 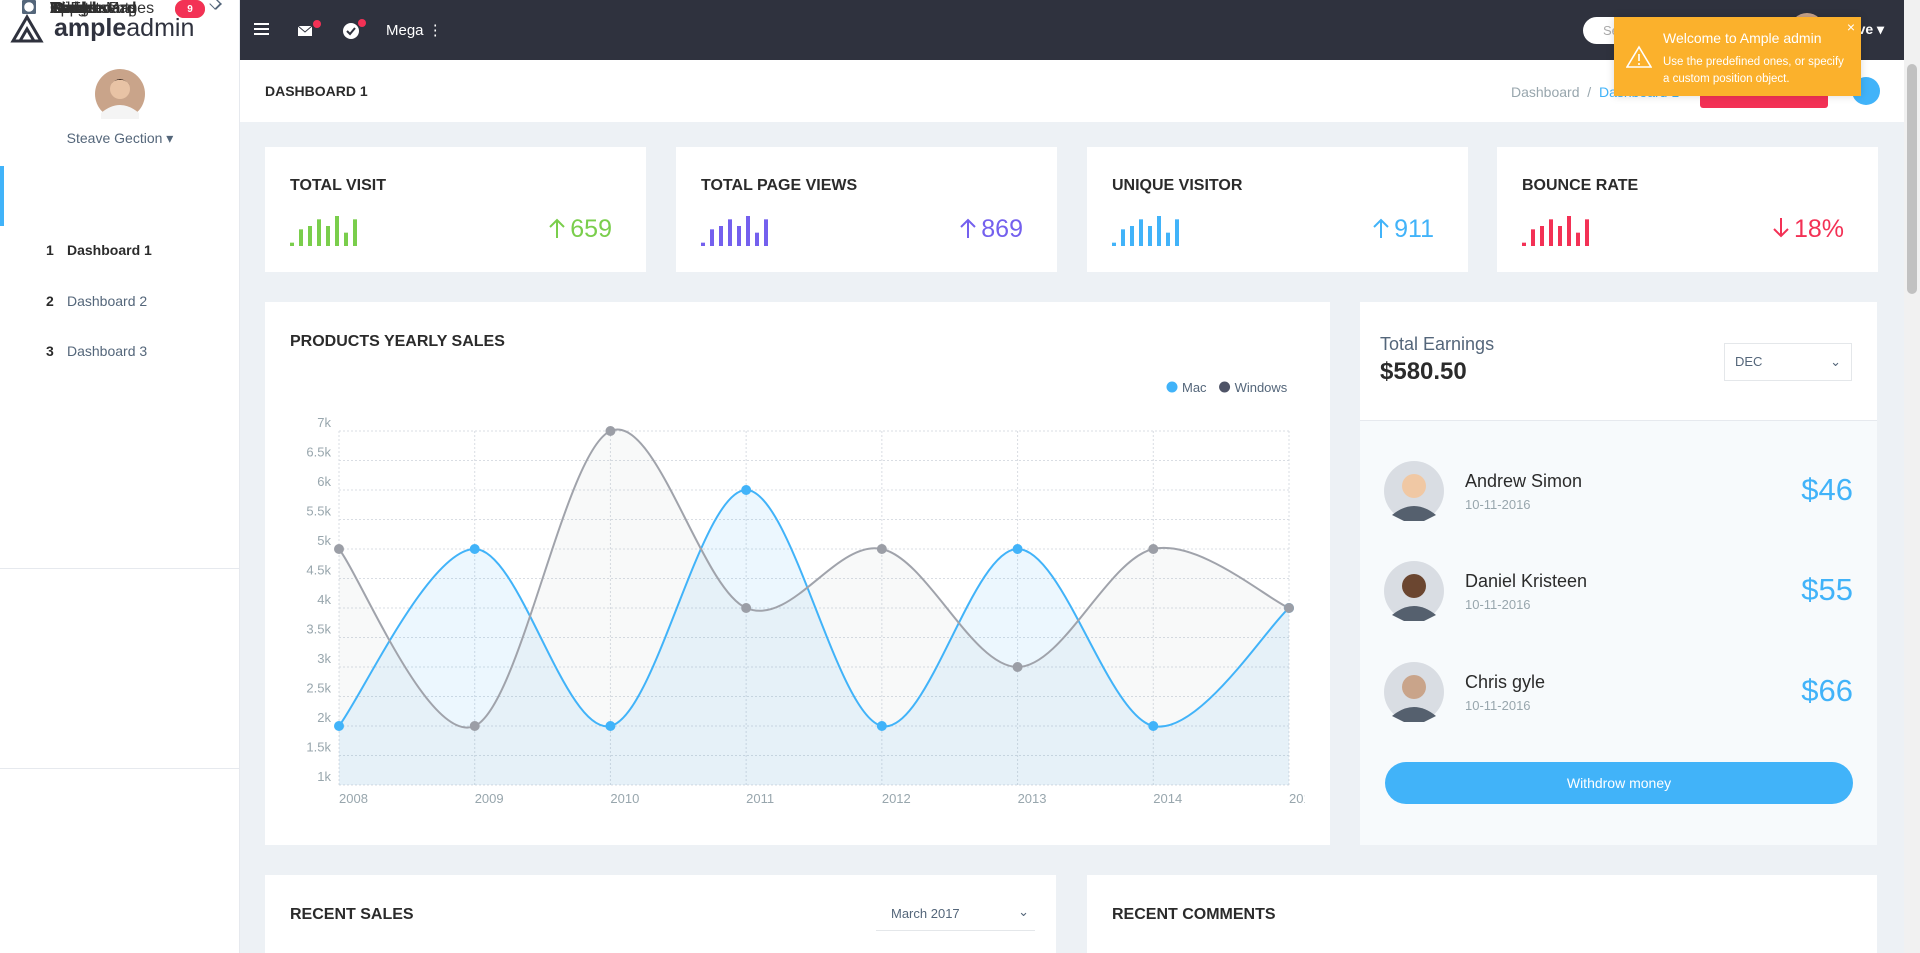 What do you see at coordinates (318, 511) in the screenshot?
I see `y-tick-label: 5.5k` at bounding box center [318, 511].